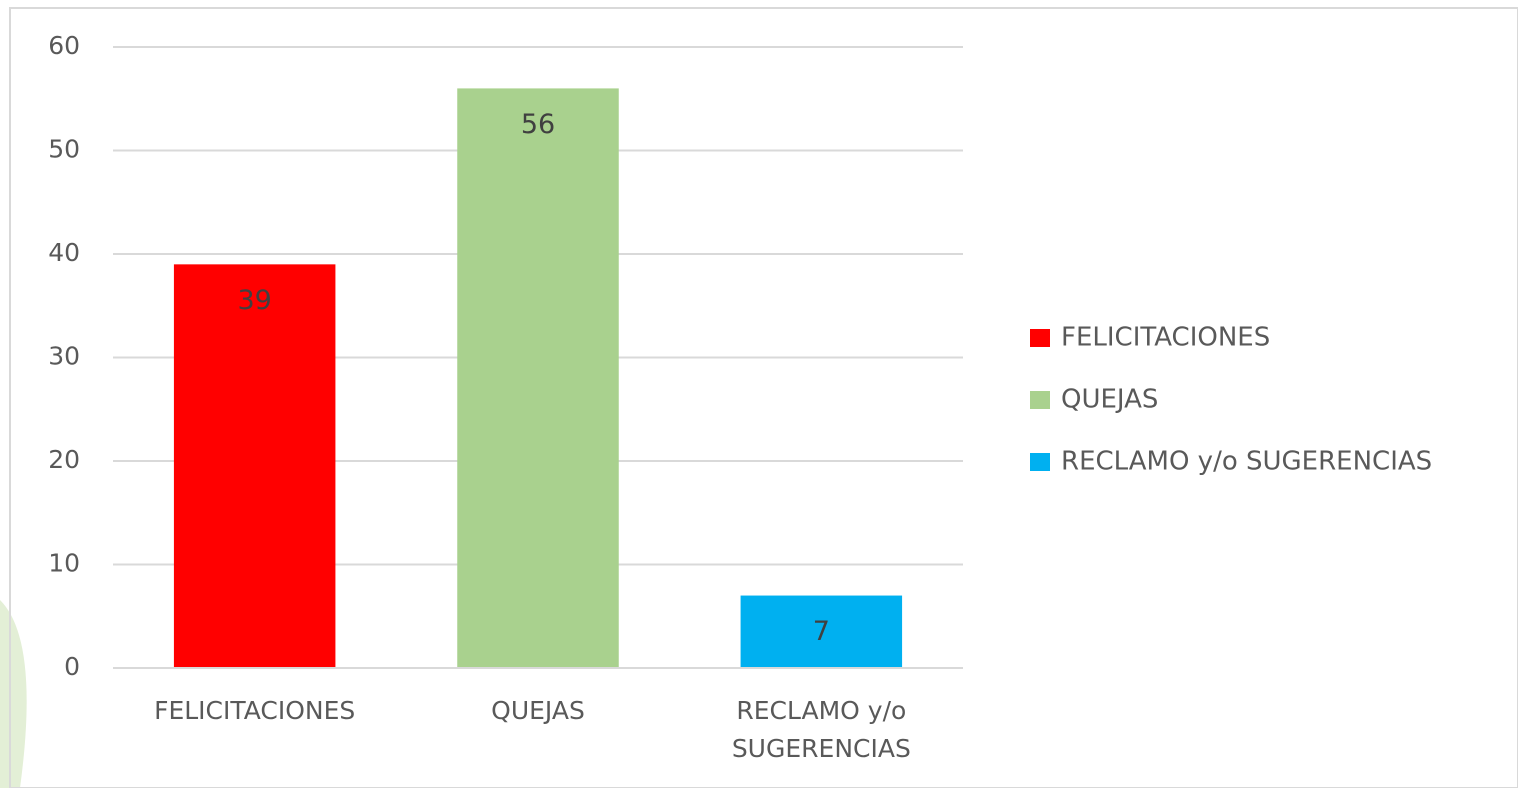  What do you see at coordinates (64, 45) in the screenshot?
I see `y-tick-label: 60` at bounding box center [64, 45].